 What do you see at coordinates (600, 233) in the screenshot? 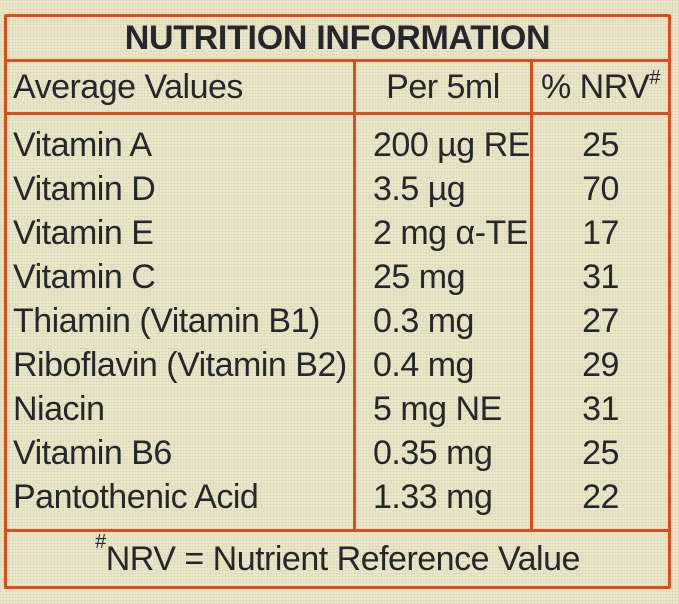
I see `nrv-value-cell: 17` at bounding box center [600, 233].